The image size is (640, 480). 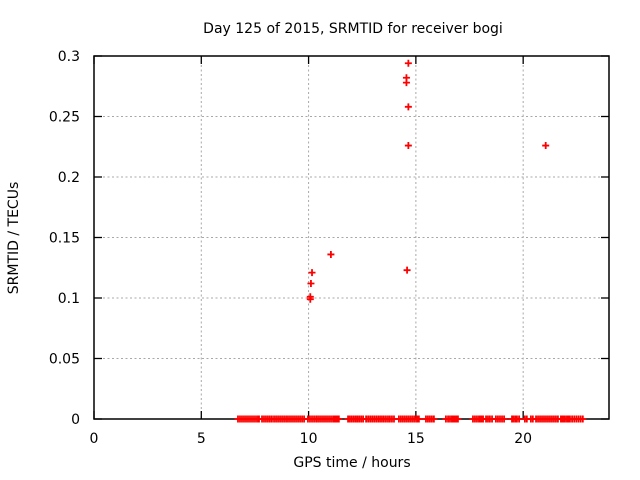 What do you see at coordinates (64, 239) in the screenshot?
I see `y-tick-label: 0.15` at bounding box center [64, 239].